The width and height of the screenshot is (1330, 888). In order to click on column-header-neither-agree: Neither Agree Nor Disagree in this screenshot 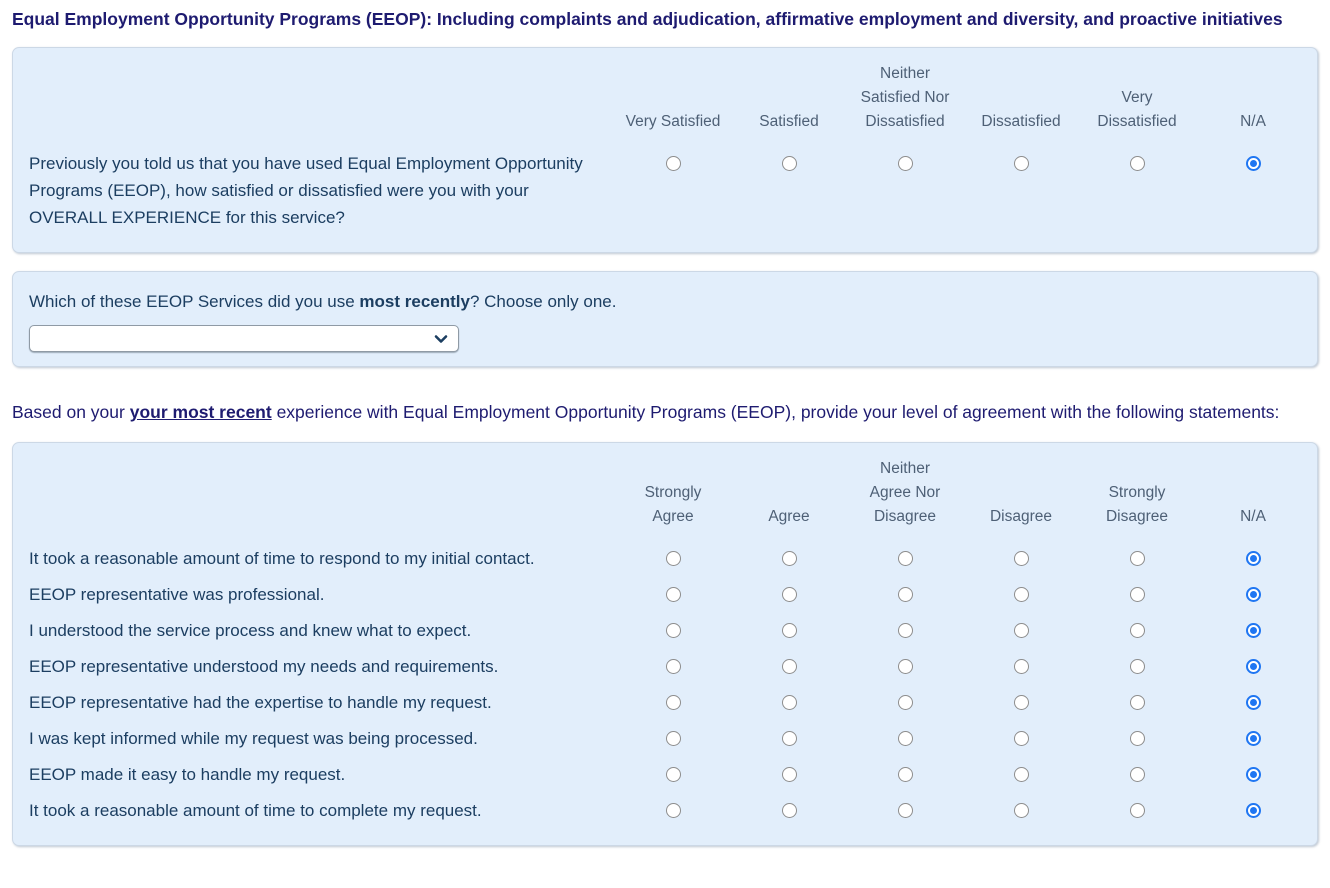, I will do `click(905, 492)`.